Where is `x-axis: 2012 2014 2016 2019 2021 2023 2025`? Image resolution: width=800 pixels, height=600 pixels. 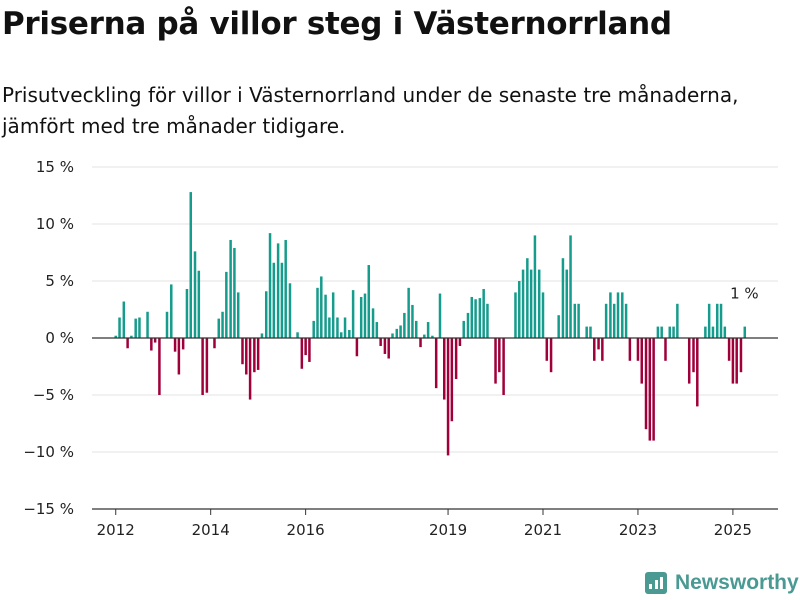
x-axis: 2012 2014 2016 2019 2021 2023 2025 is located at coordinates (435, 523).